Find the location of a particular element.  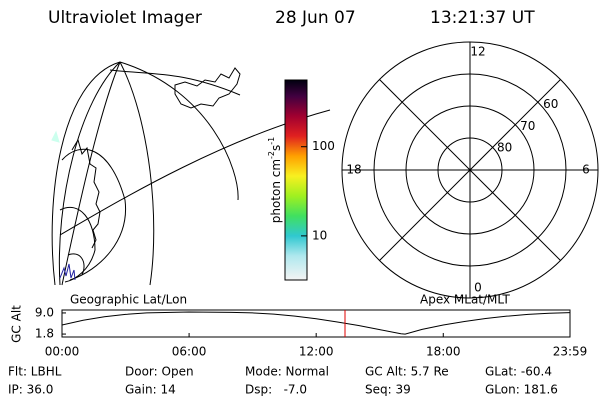

colorbar is located at coordinates (296, 180).